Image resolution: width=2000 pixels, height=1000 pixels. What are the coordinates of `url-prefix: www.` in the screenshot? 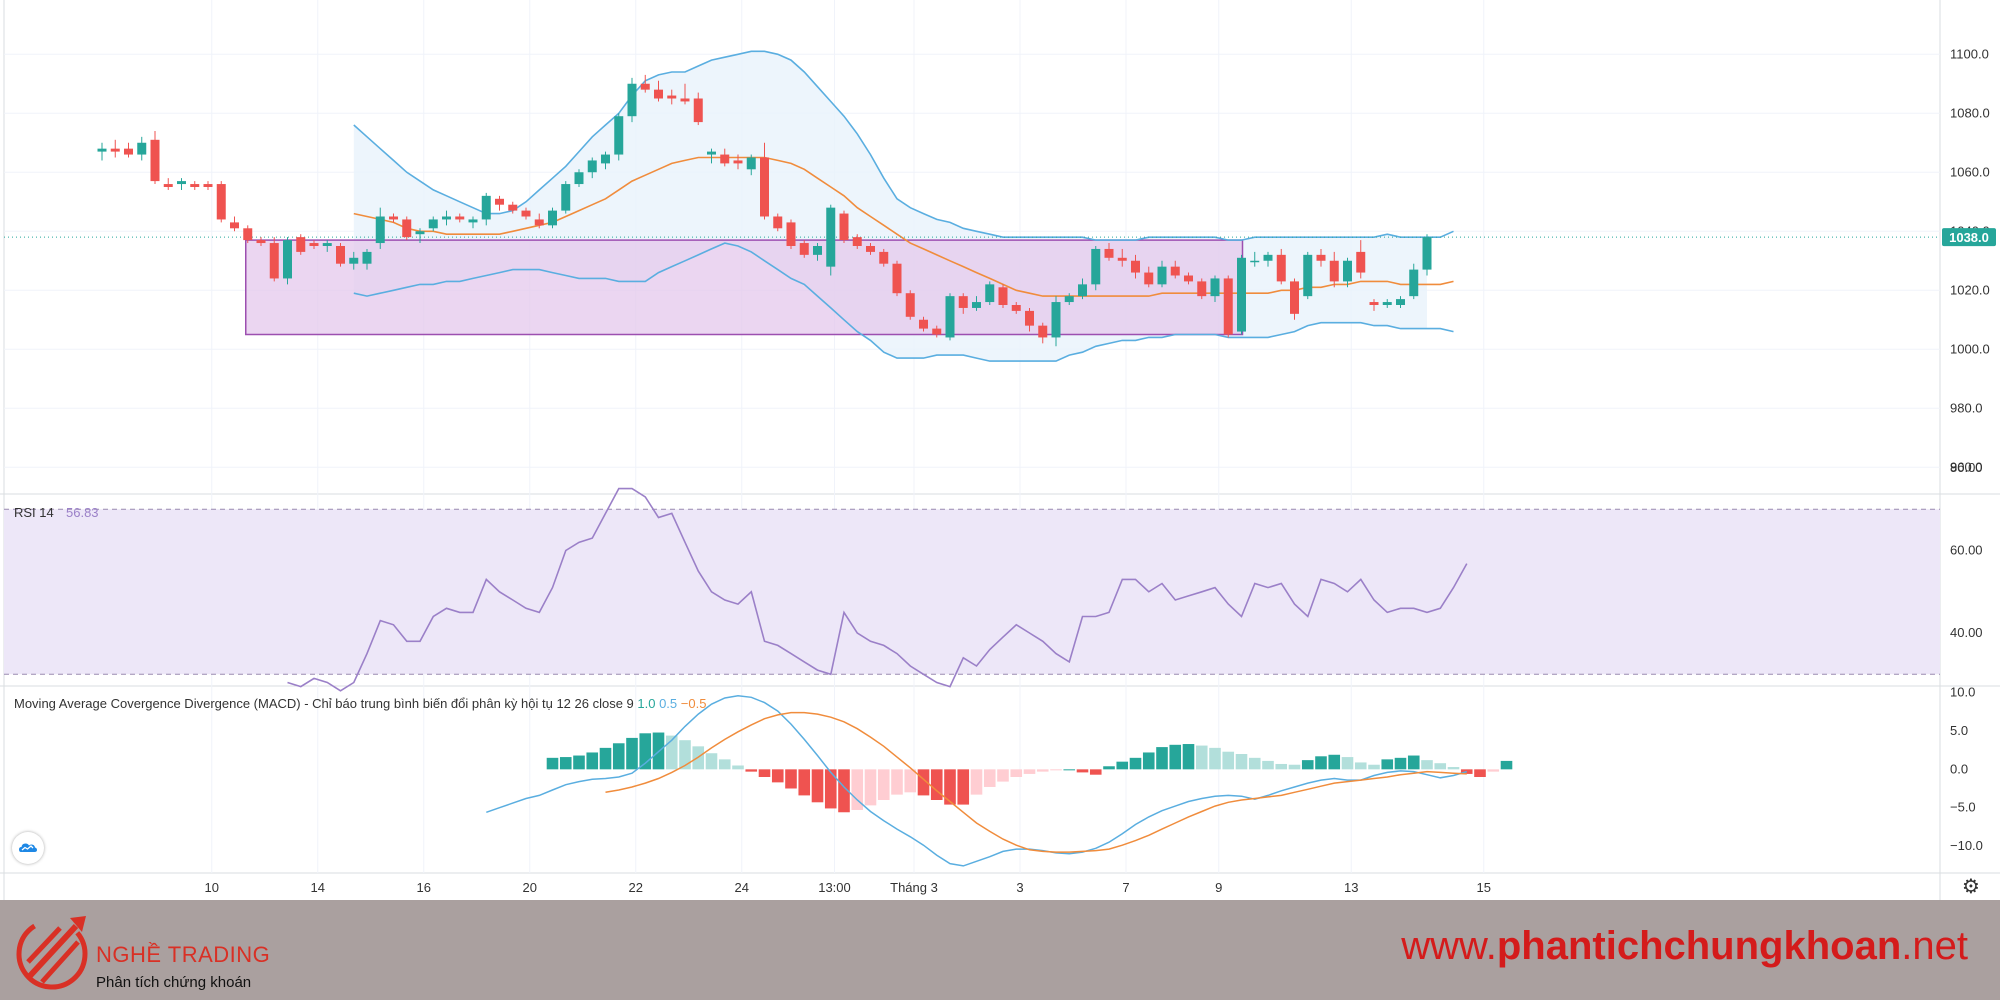 It's located at (1449, 946).